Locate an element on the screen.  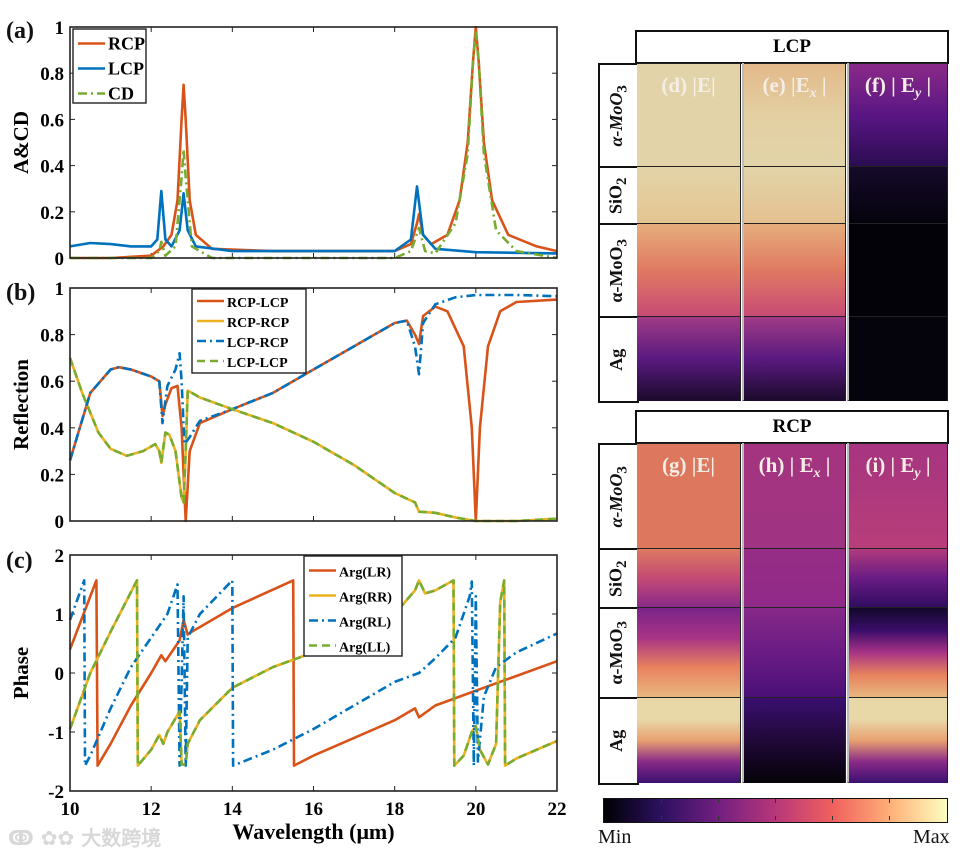
watermark-text: 大数跨境 is located at coordinates (121, 838).